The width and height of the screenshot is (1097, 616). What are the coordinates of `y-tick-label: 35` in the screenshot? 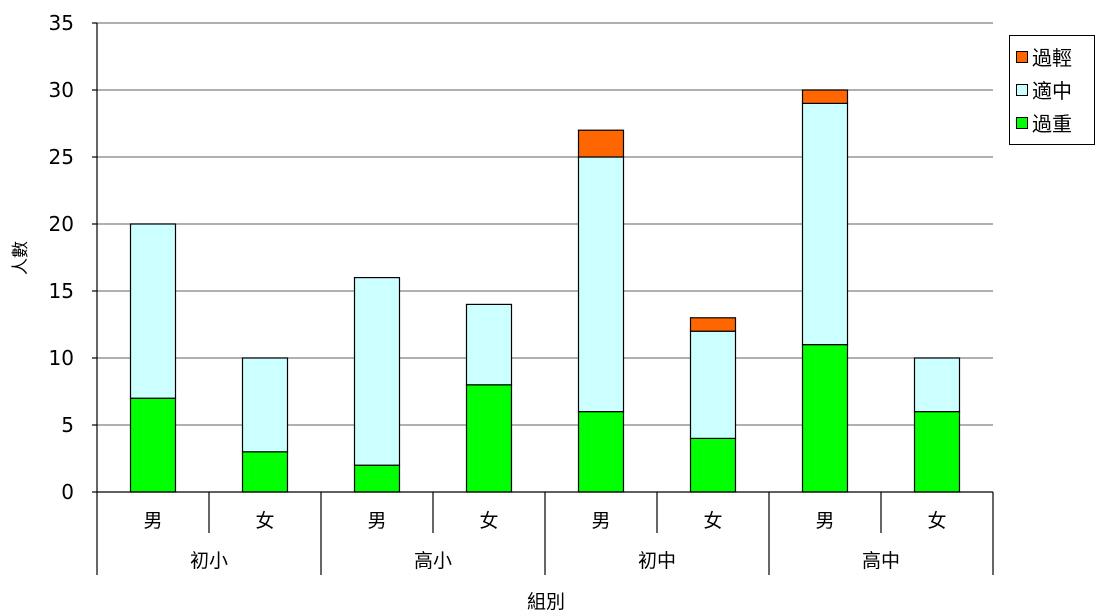 It's located at (61, 23).